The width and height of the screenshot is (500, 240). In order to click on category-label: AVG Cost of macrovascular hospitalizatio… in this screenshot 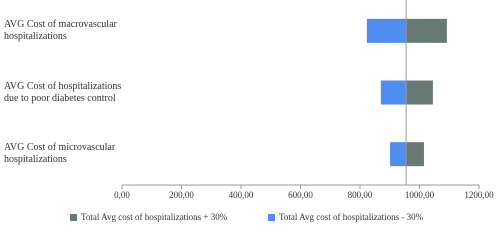, I will do `click(60, 30)`.